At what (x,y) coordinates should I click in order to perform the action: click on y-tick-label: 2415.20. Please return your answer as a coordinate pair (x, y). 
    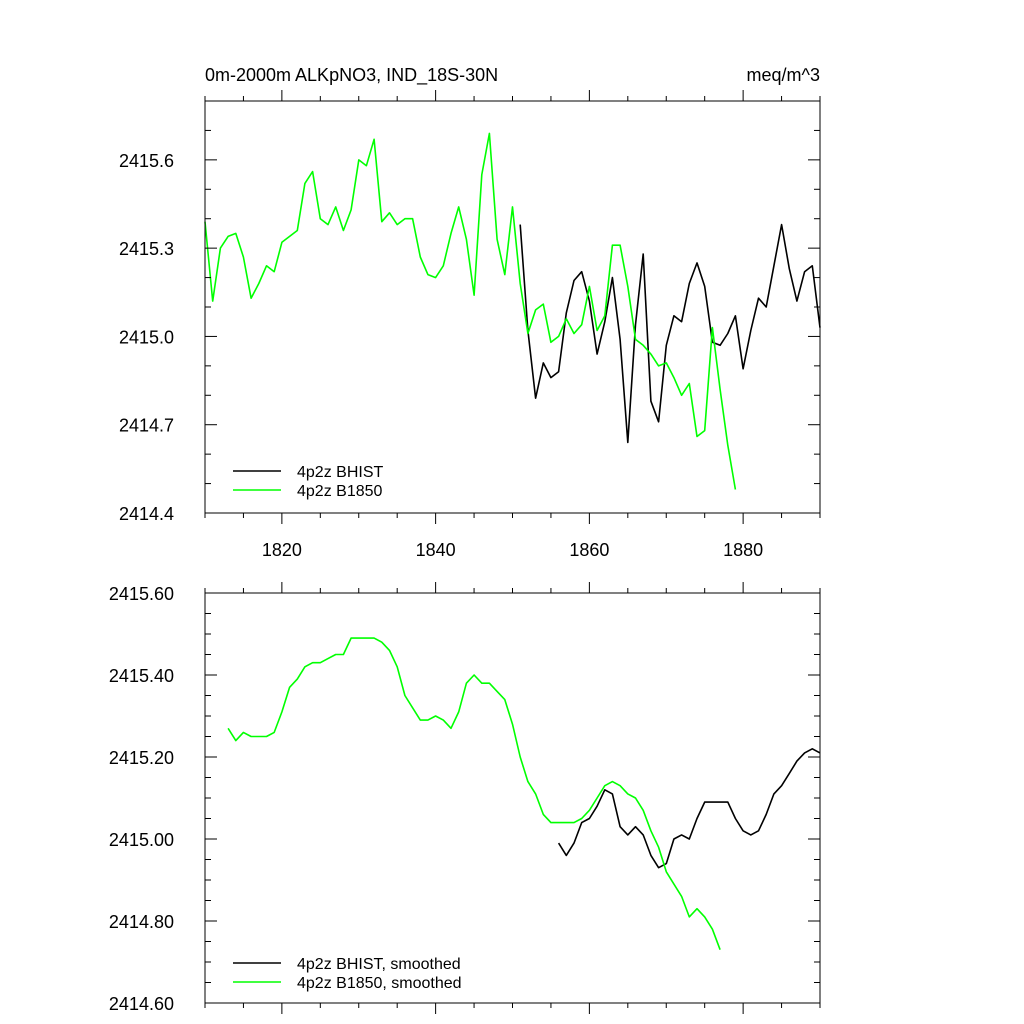
    Looking at the image, I should click on (141, 758).